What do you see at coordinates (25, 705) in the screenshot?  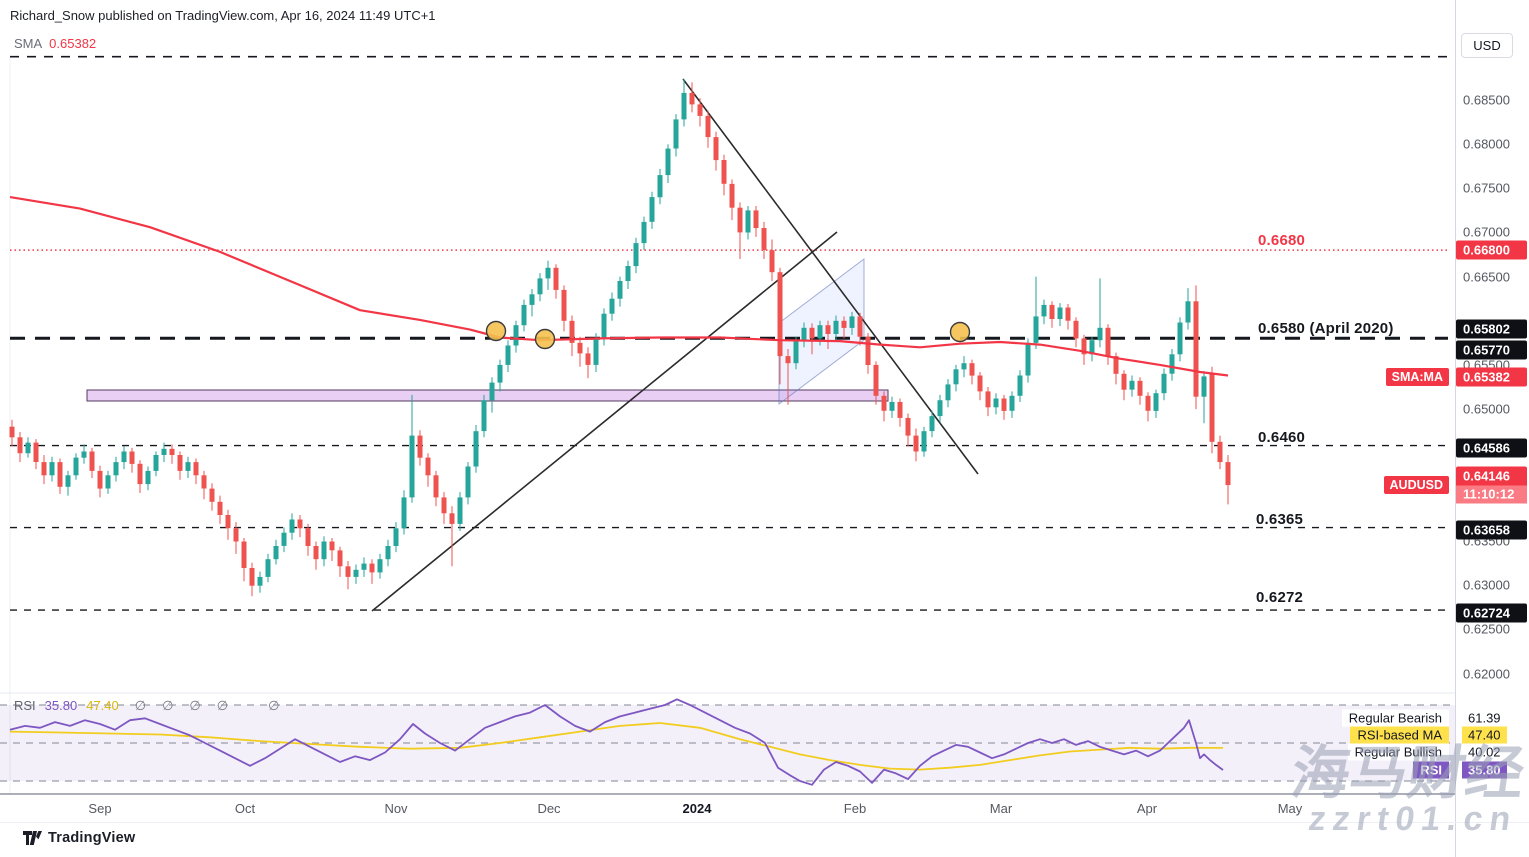 I see `rsi-status-item: RSI` at bounding box center [25, 705].